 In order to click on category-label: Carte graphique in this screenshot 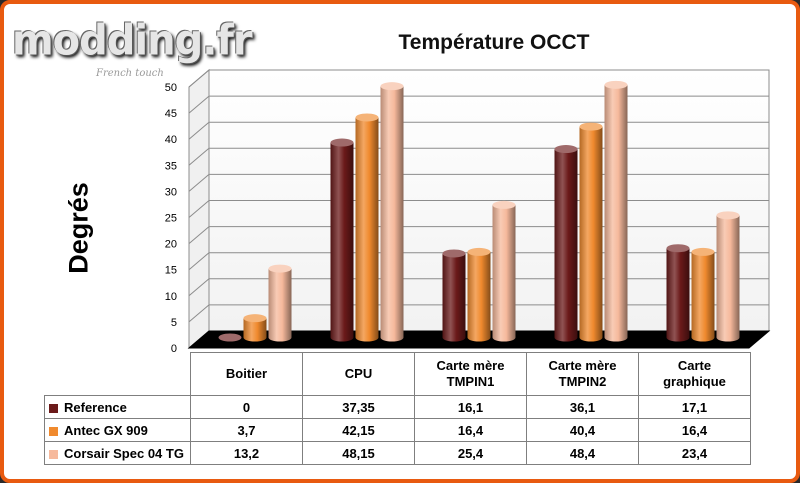, I will do `click(694, 374)`.